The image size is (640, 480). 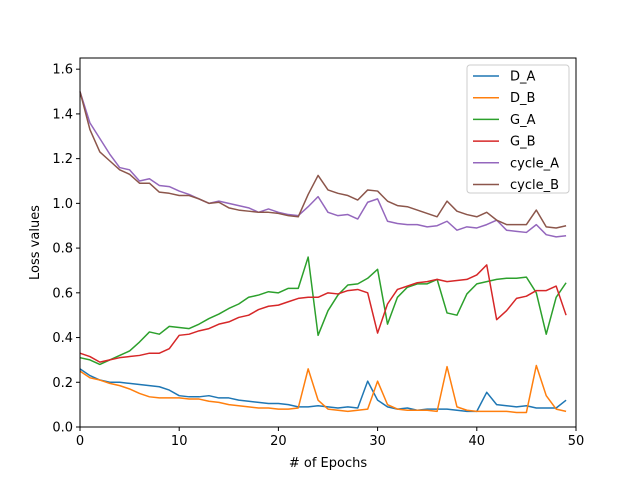 I want to click on x-tick-label: 20, so click(x=278, y=441).